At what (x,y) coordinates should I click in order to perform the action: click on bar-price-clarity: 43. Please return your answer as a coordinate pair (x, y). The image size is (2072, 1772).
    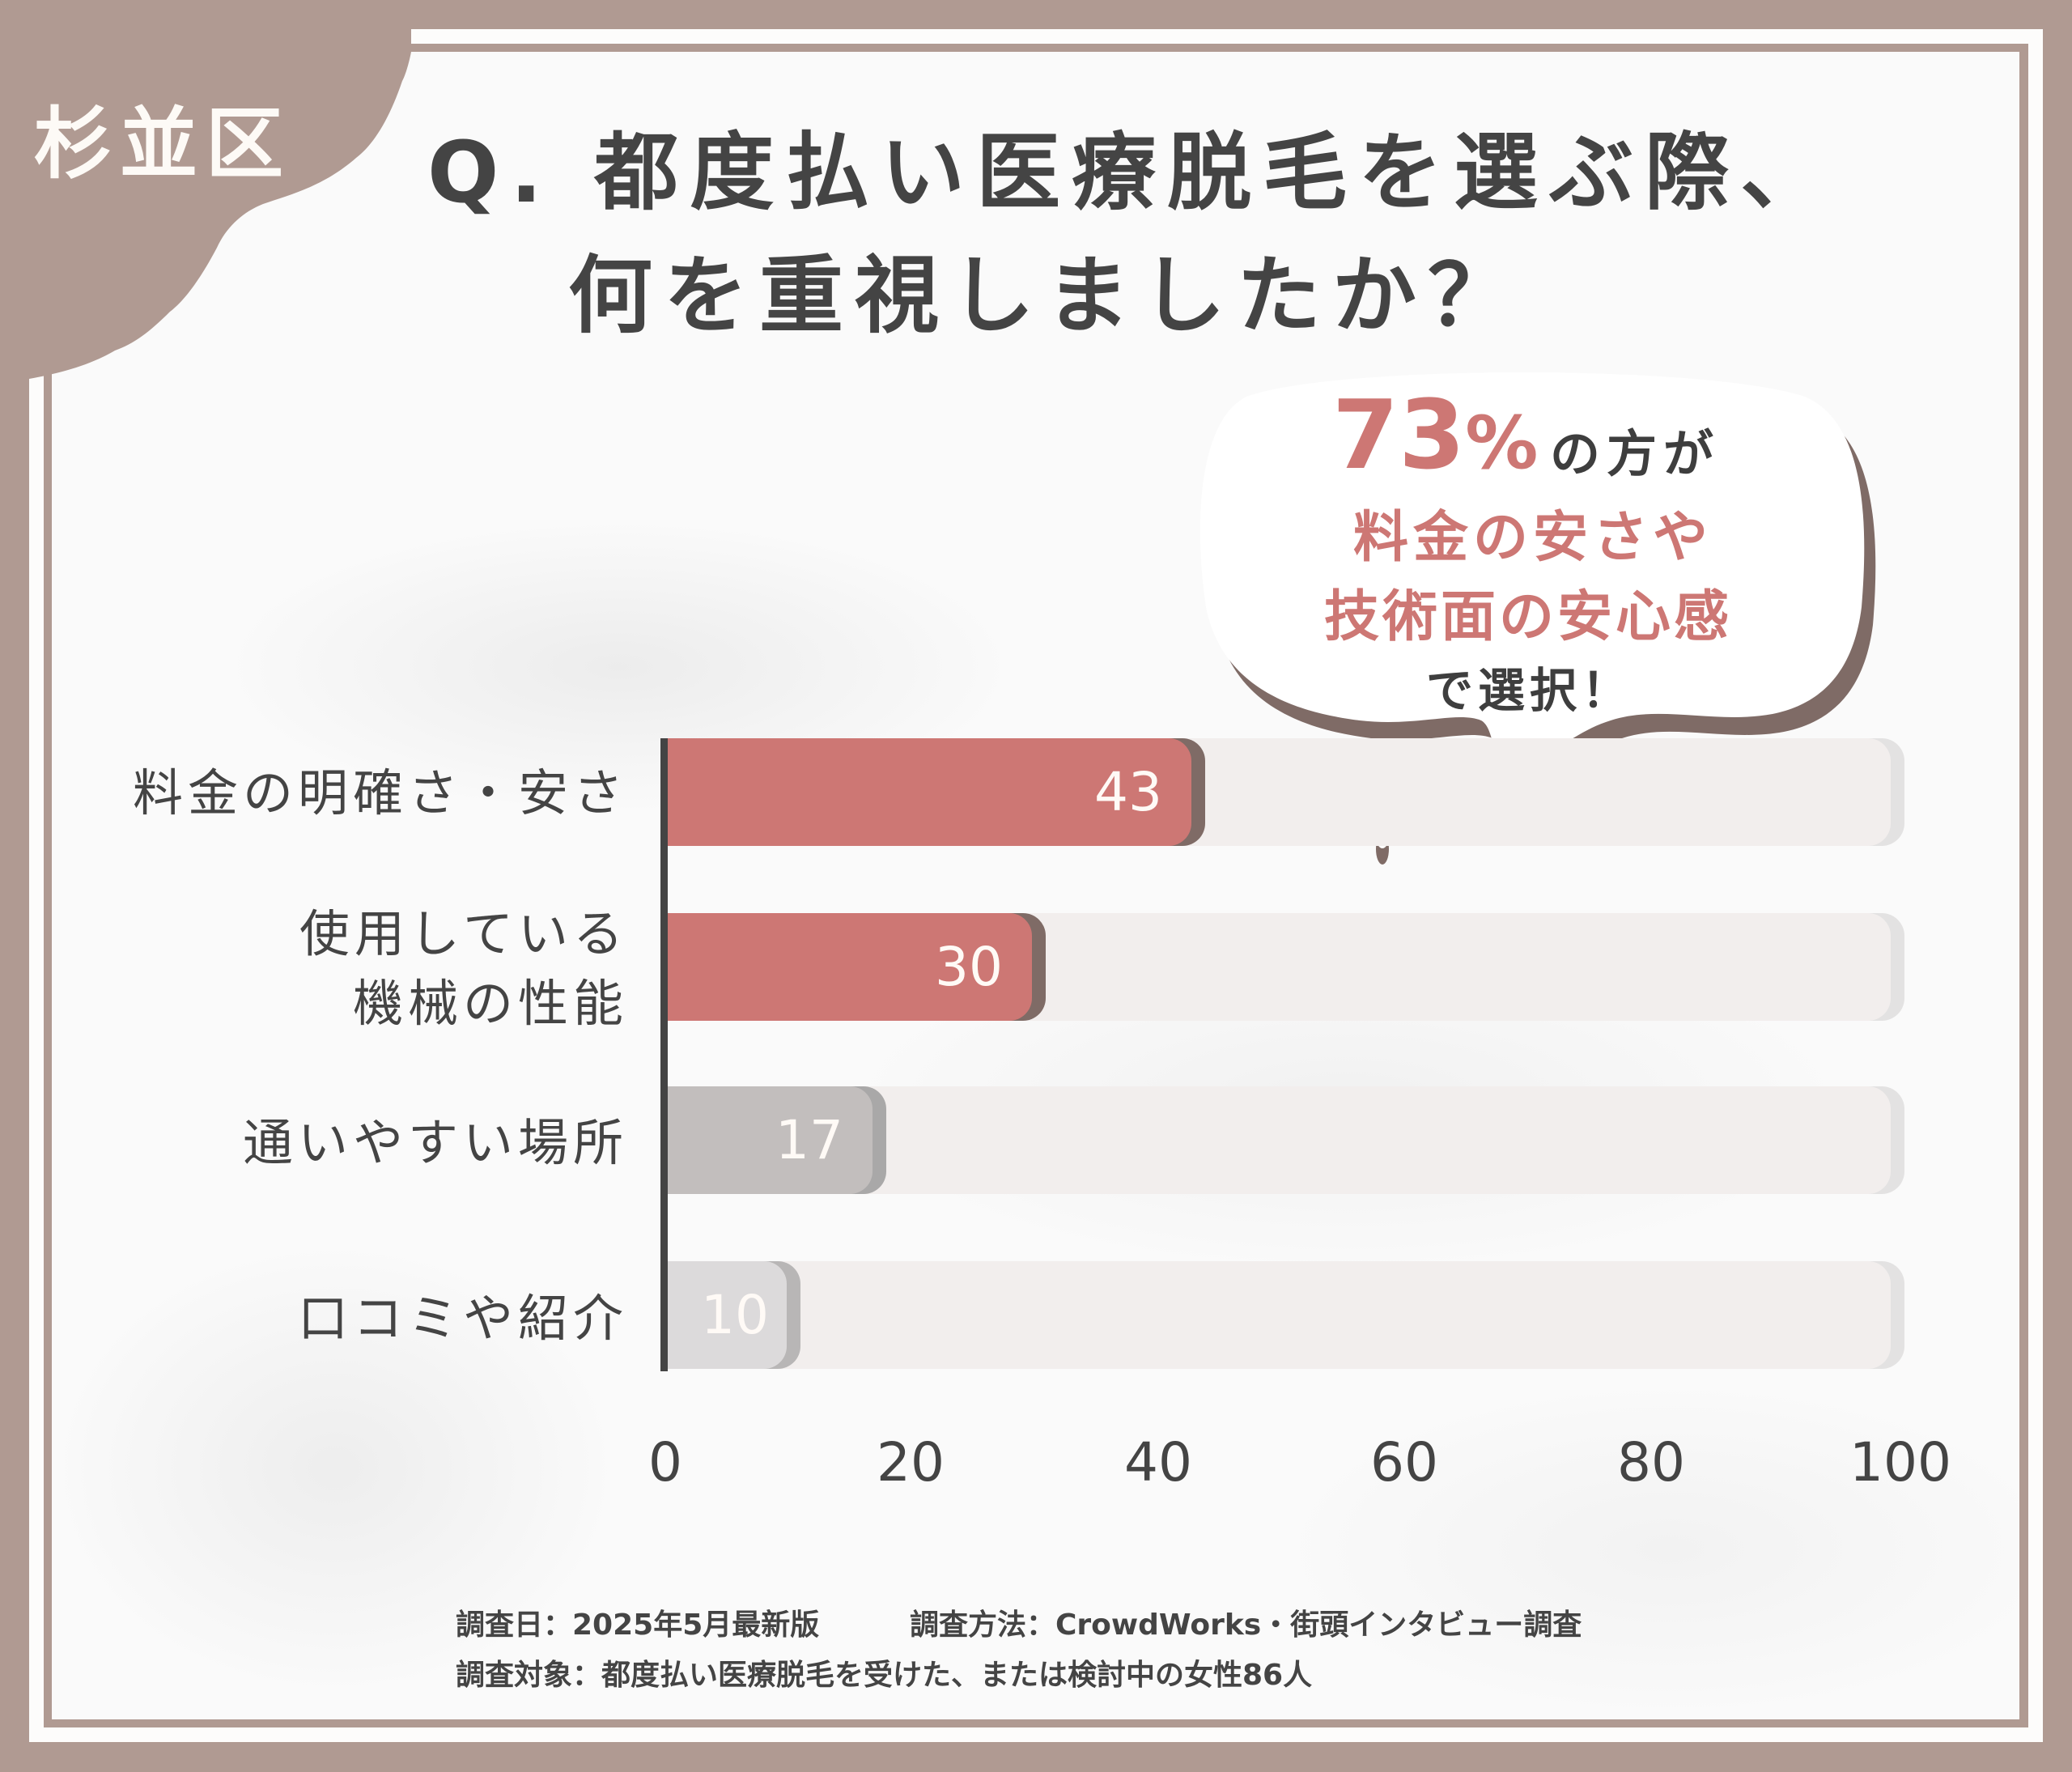
    Looking at the image, I should click on (929, 792).